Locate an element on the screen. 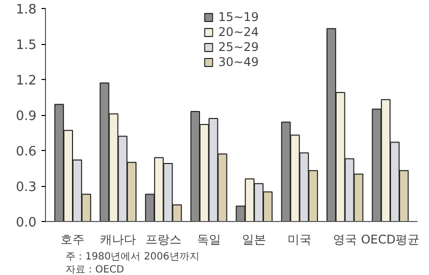 This screenshot has height=275, width=429. legend-label: 20~24 is located at coordinates (238, 32).